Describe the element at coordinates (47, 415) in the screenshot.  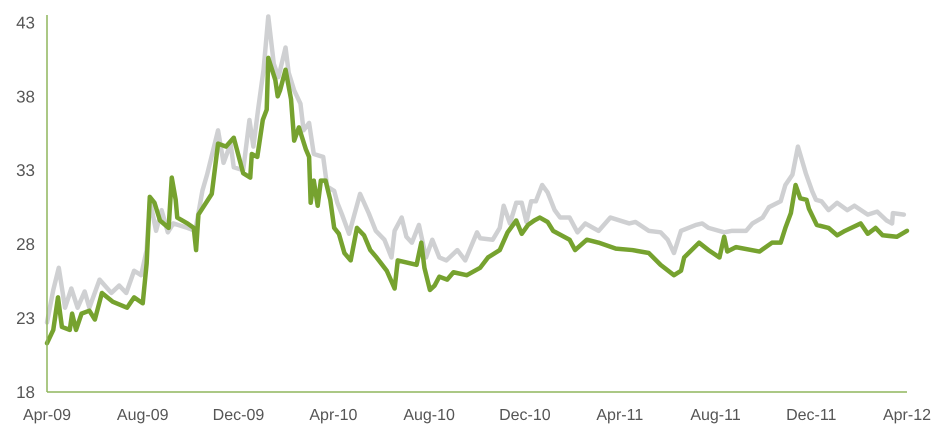
I see `x-tick-label: Apr-09` at that location.